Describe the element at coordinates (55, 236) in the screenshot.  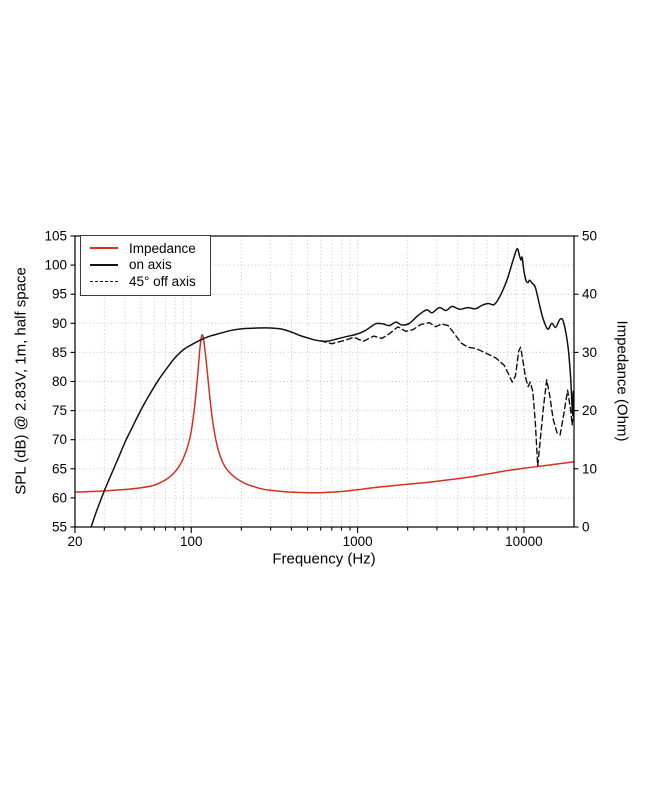
I see `y-left-tick-label: 105` at that location.